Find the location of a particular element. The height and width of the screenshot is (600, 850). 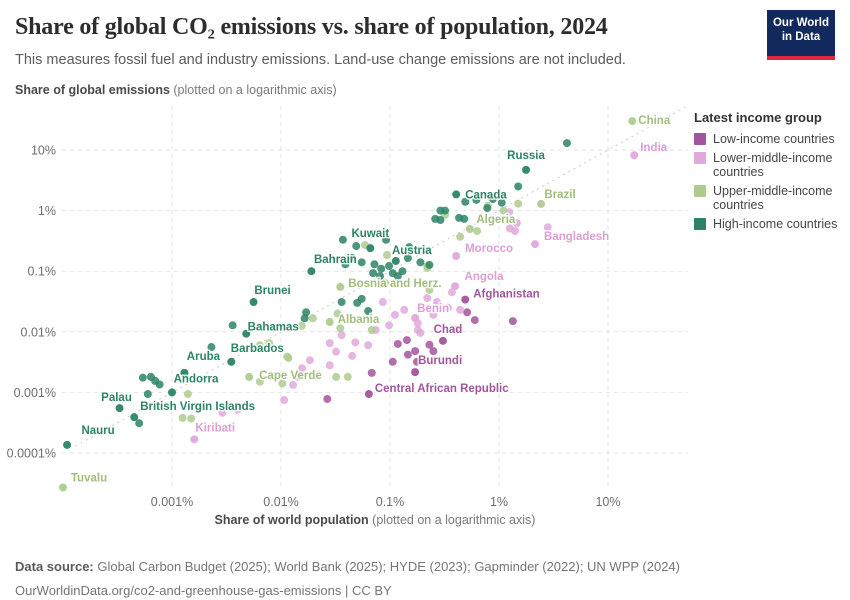

legend-item-high-income: High-income countries is located at coordinates (770, 224).